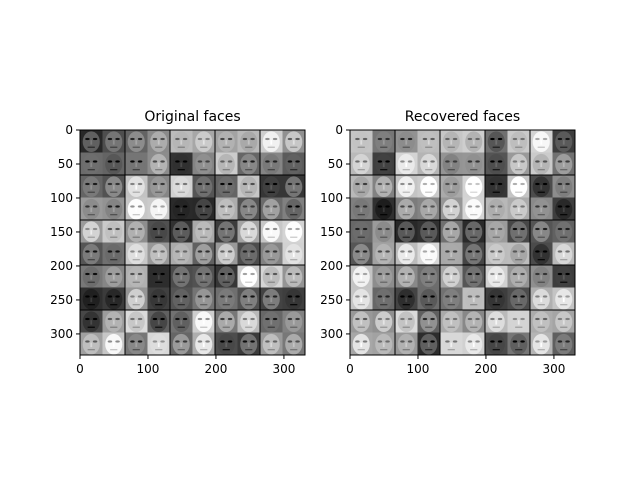 The image size is (640, 480). What do you see at coordinates (61, 334) in the screenshot?
I see `y-tick-label: 300` at bounding box center [61, 334].